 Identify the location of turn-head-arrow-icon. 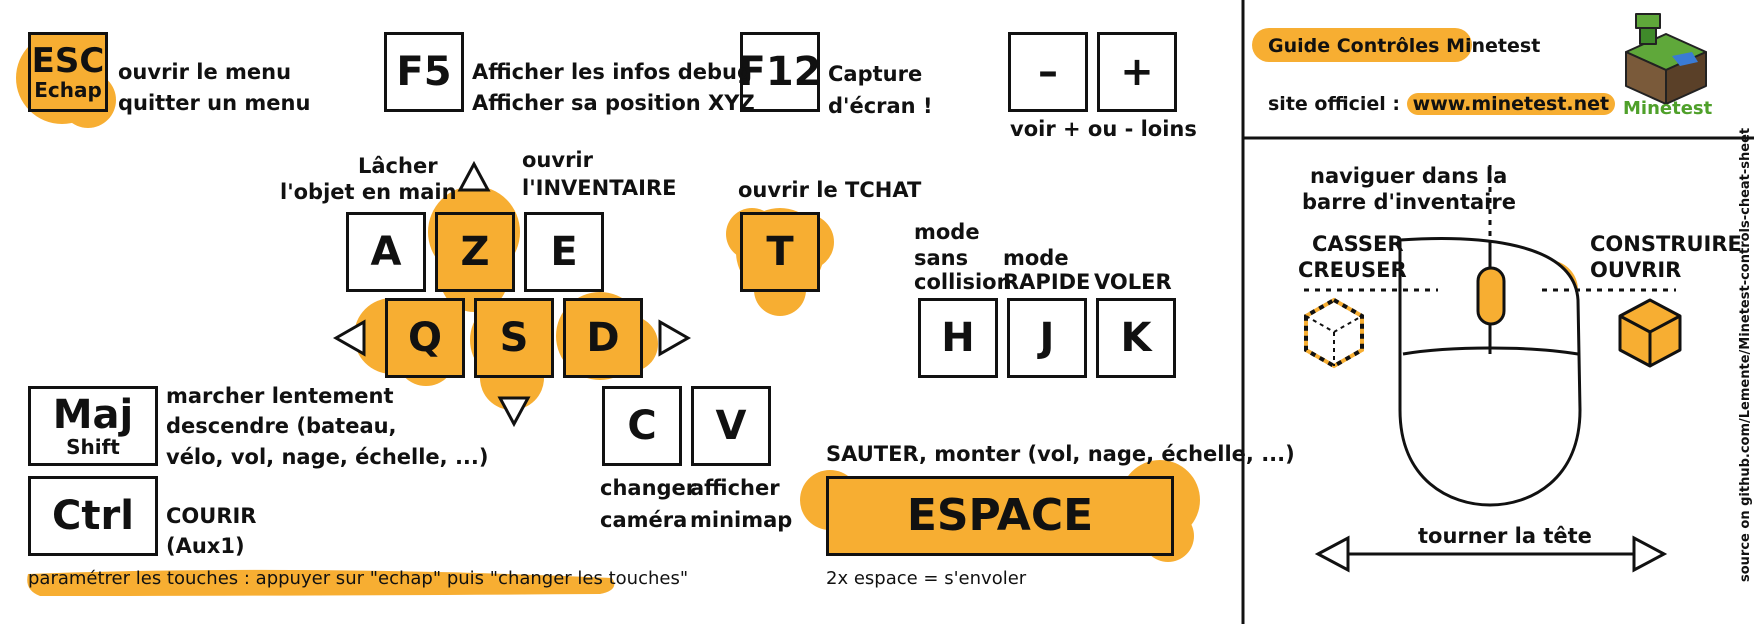
(1491, 554).